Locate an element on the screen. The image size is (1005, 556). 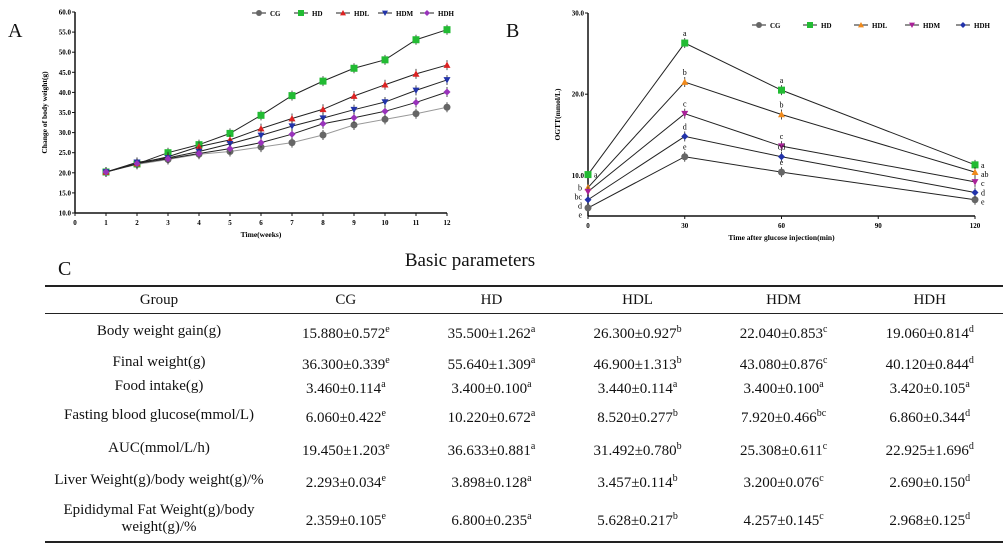
table-cell: 8.520±0.277b is located at coordinates (637, 416).